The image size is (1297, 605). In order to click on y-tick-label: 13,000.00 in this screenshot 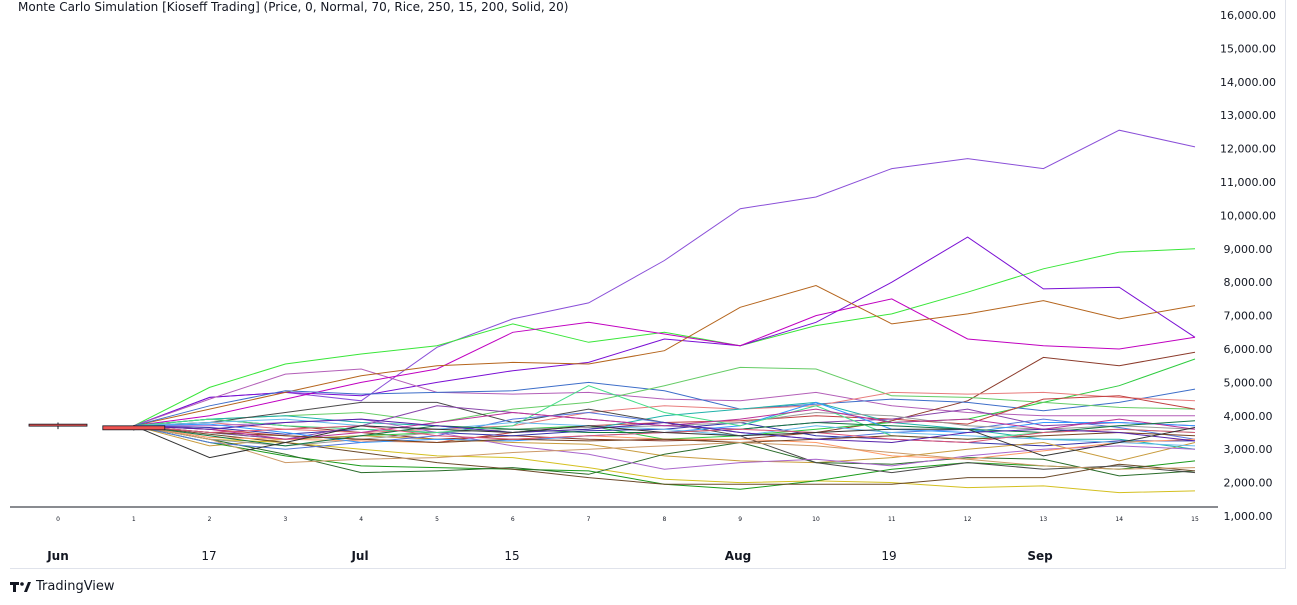, I will do `click(1248, 115)`.